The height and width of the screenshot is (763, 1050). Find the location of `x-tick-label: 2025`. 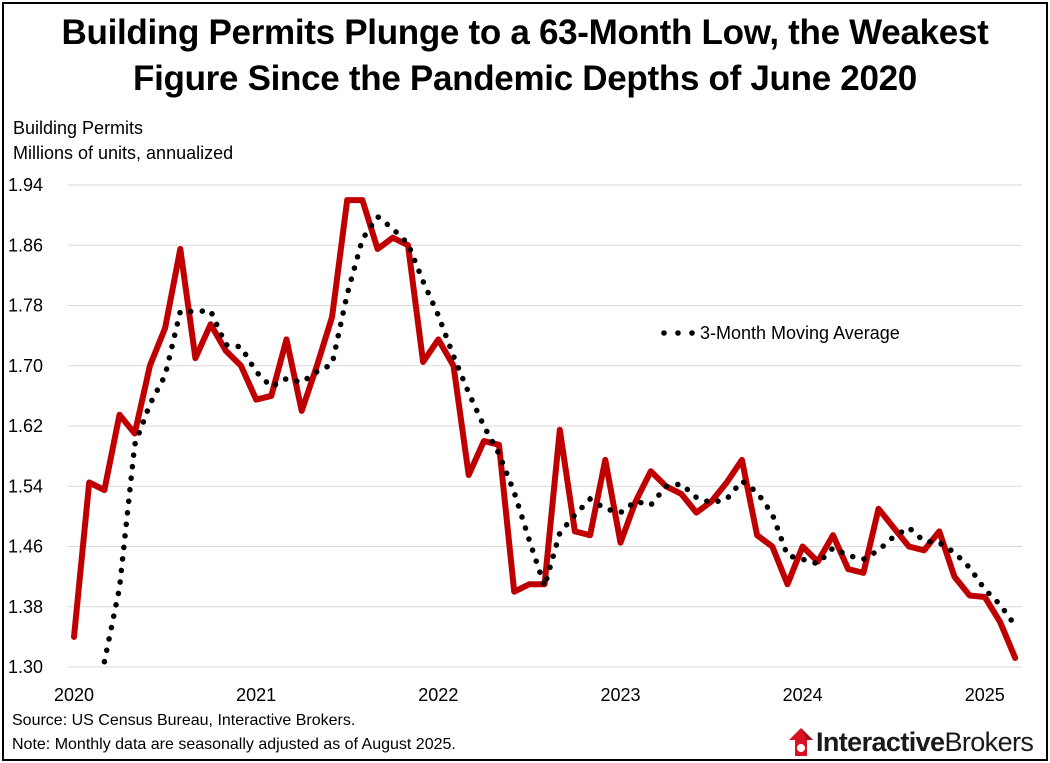

x-tick-label: 2025 is located at coordinates (985, 695).